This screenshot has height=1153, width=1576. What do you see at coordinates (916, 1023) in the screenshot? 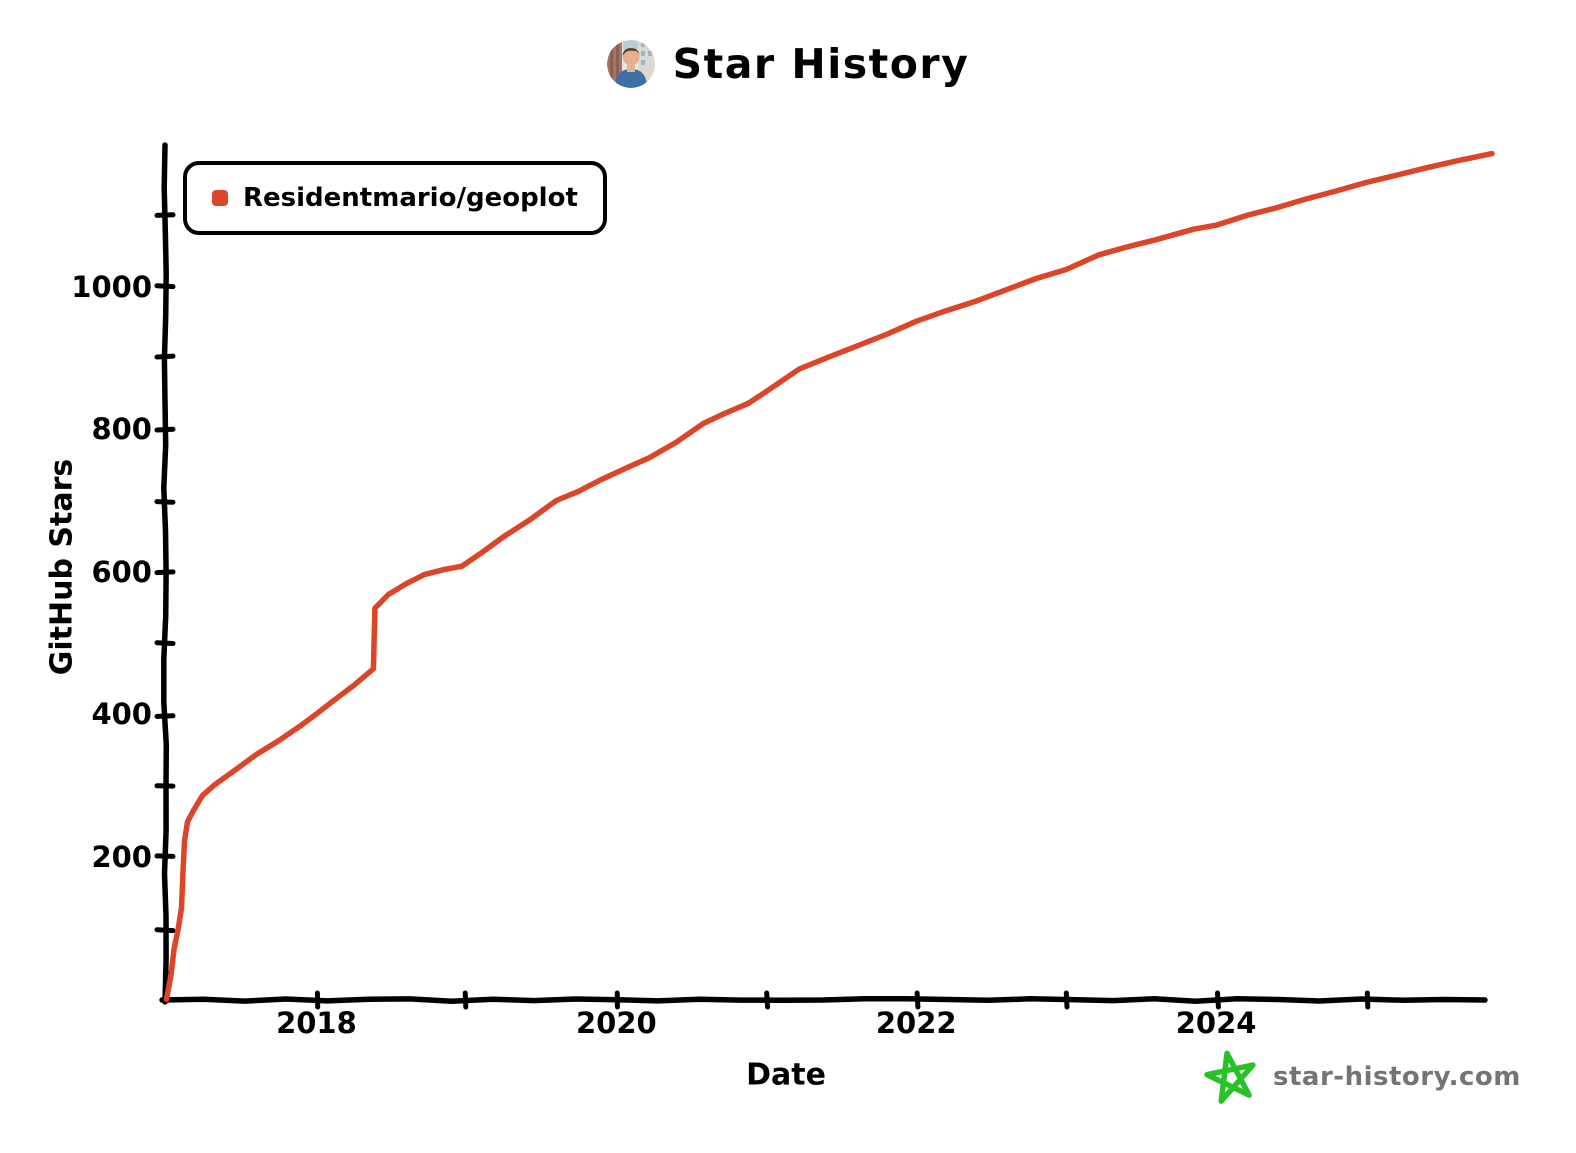
I see `x-tick-label: 2022` at bounding box center [916, 1023].